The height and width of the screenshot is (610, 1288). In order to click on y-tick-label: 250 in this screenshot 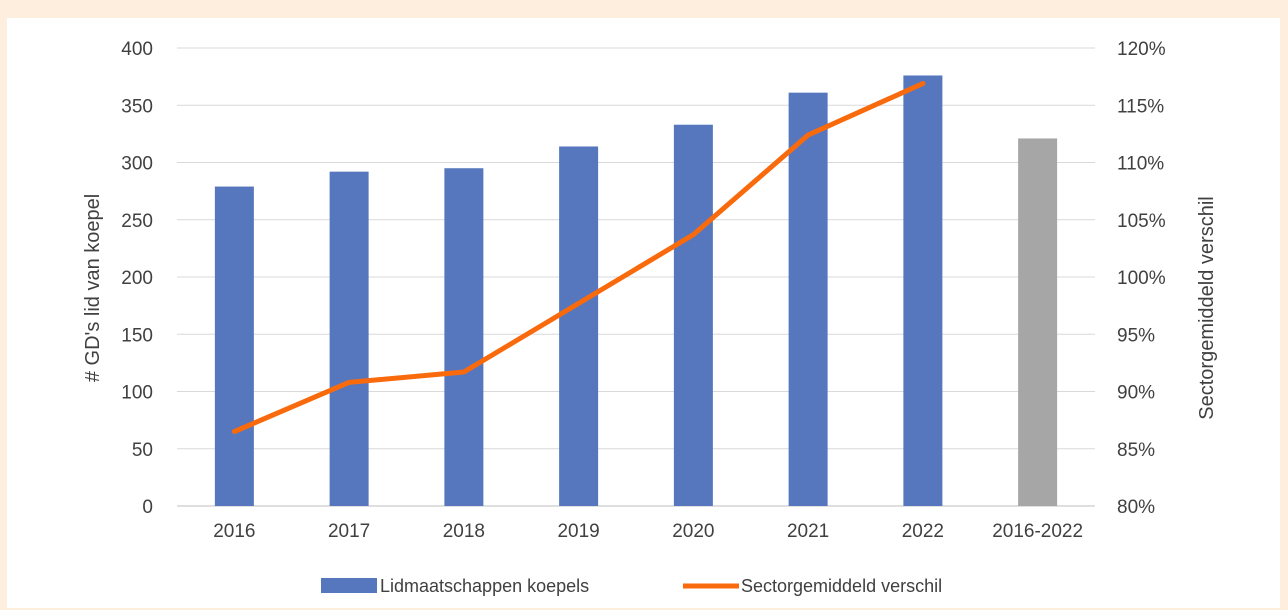, I will do `click(137, 221)`.